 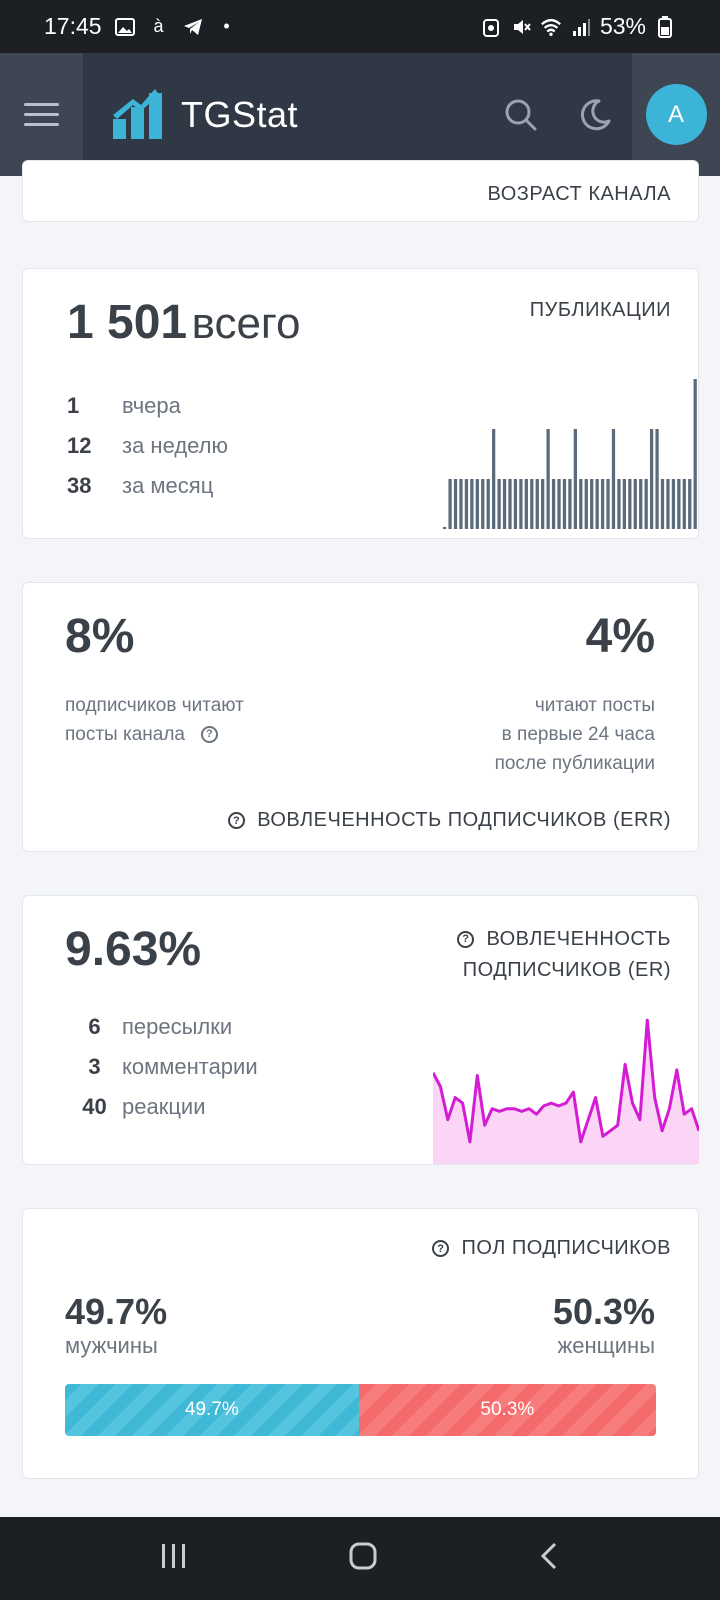 I want to click on stat-label: вчера, so click(x=151, y=405).